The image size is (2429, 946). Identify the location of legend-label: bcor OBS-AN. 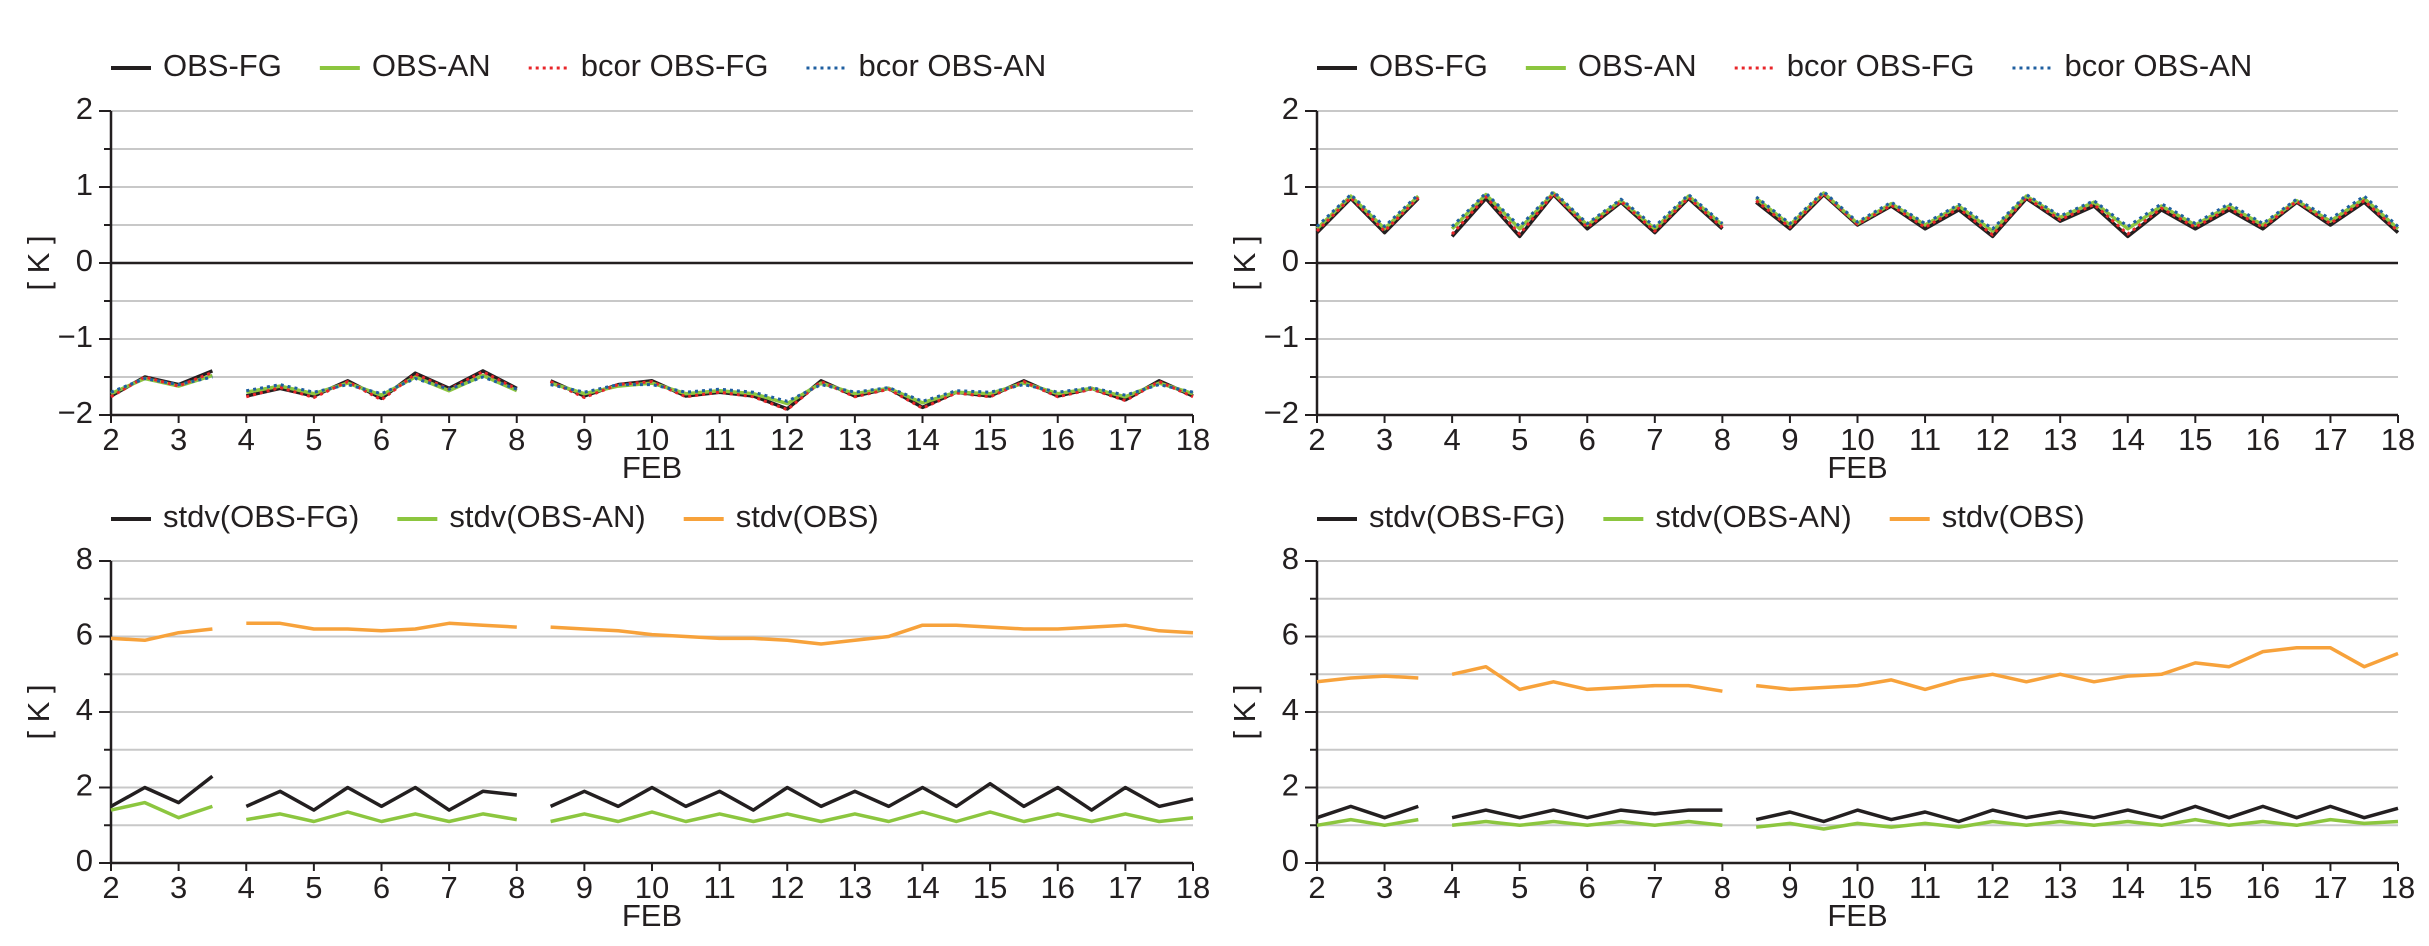
(952, 65).